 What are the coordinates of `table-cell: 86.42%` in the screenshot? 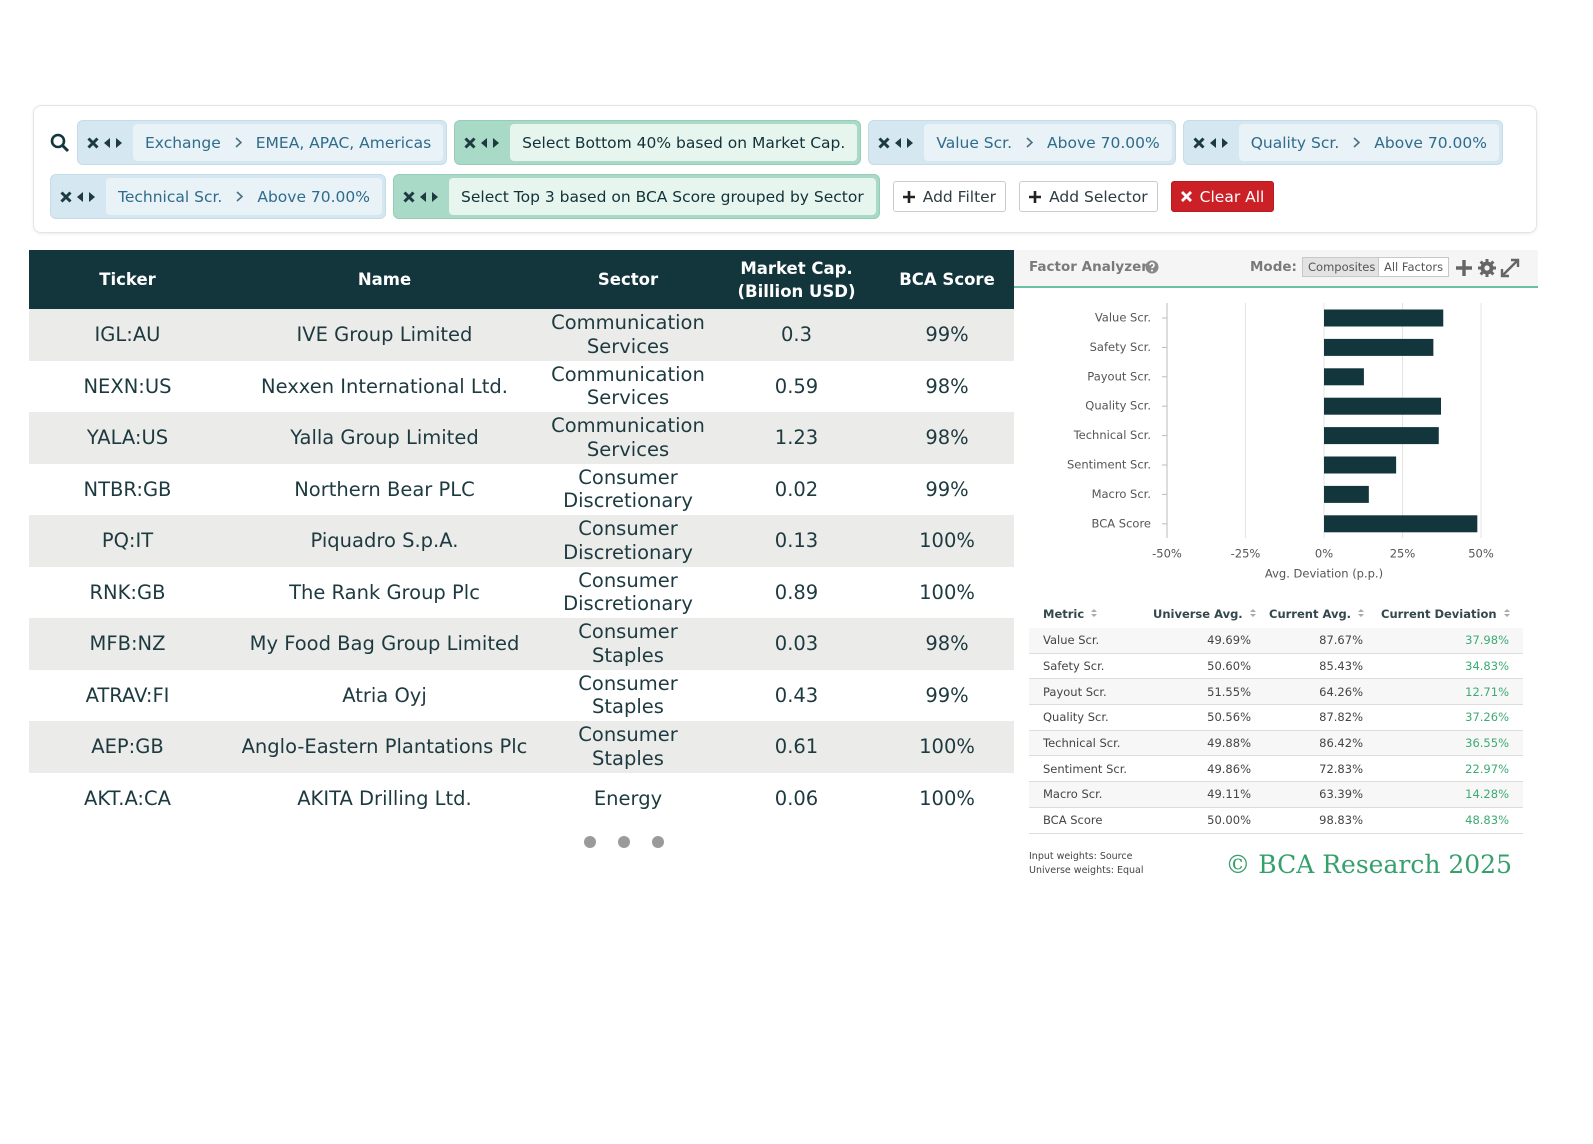 It's located at (1321, 743).